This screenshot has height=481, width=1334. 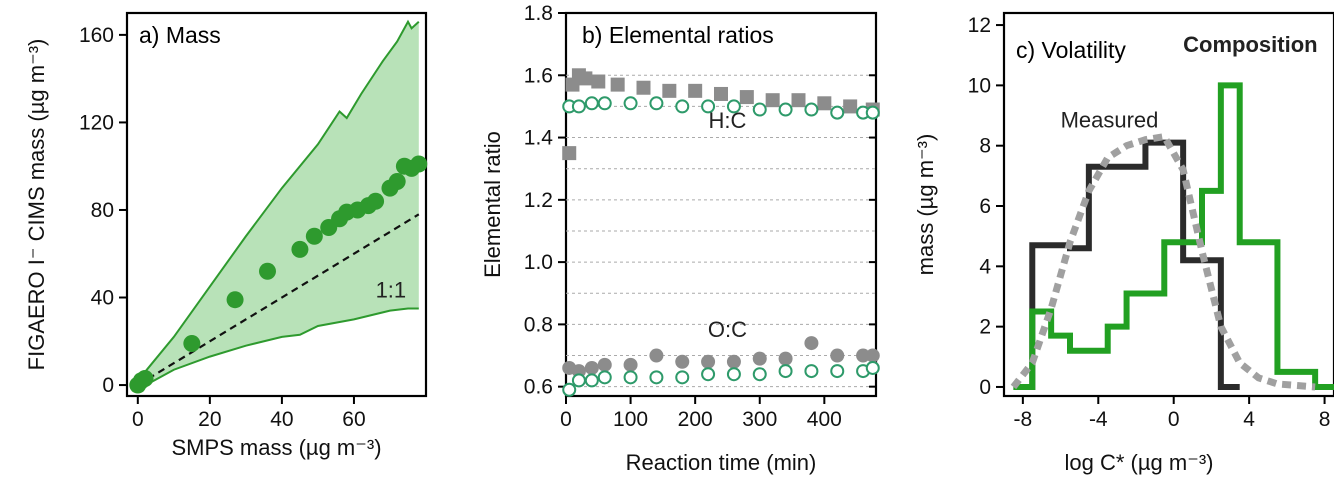 I want to click on one-to-one-label: 1:1, so click(x=391, y=290).